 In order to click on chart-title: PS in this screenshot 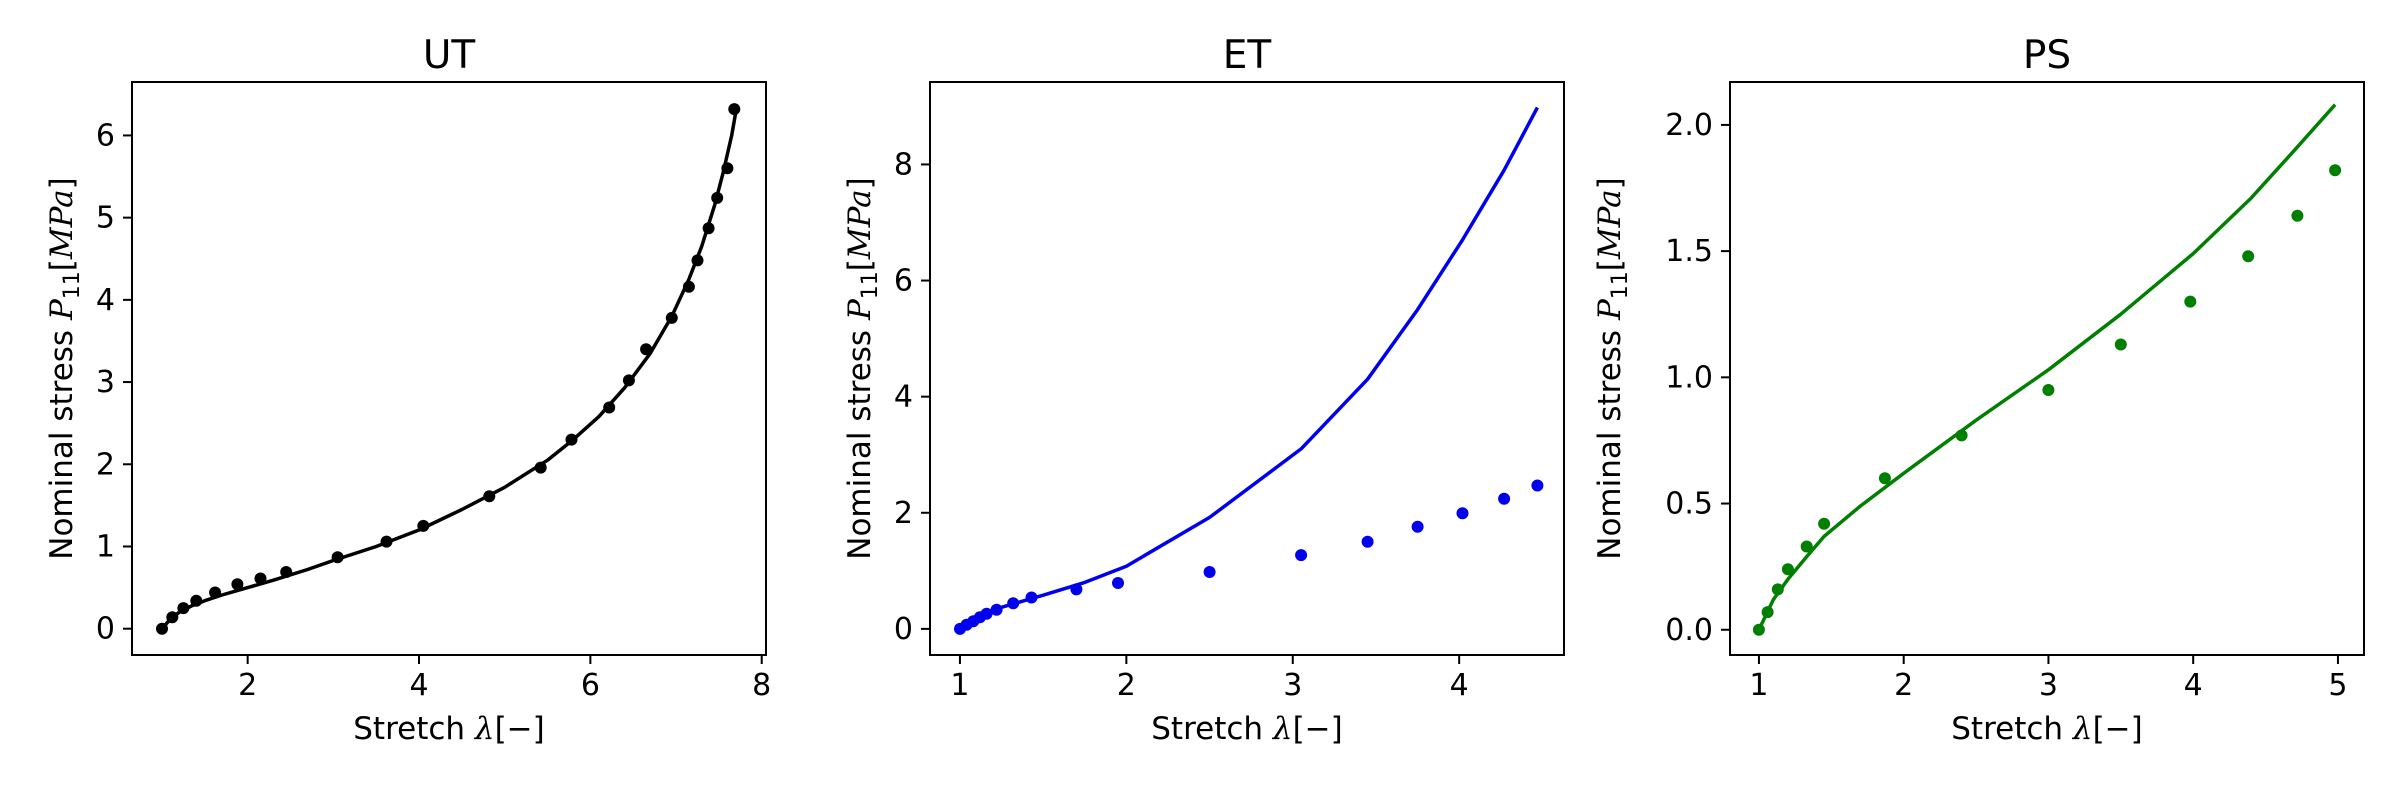, I will do `click(2047, 55)`.